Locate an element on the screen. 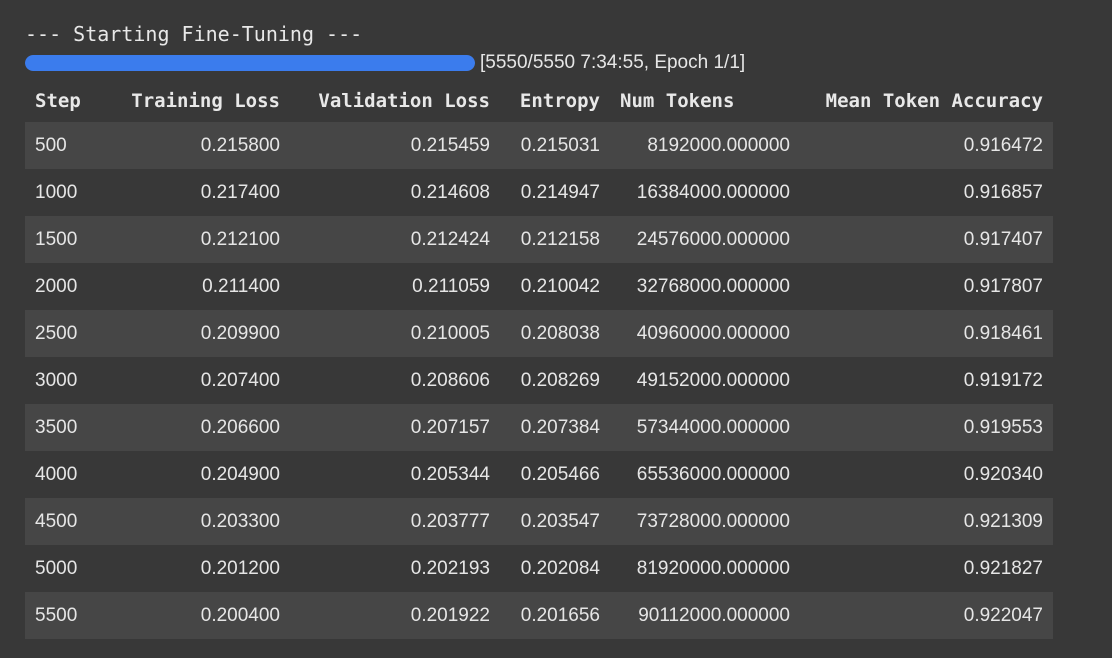 Image resolution: width=1112 pixels, height=658 pixels. cell-num-tokens: 65536000.000000 is located at coordinates (713, 474).